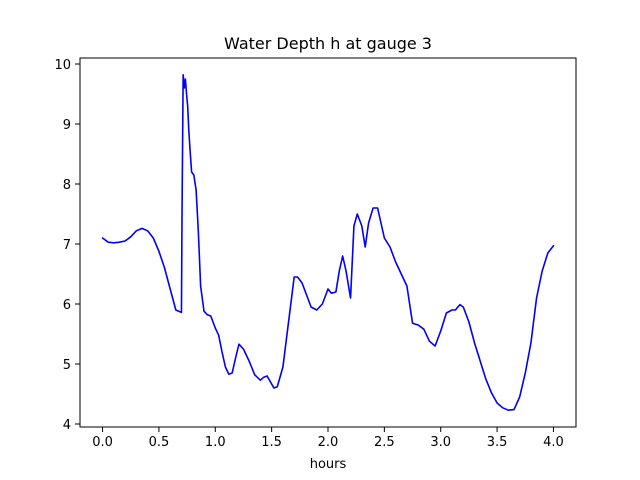 The image size is (640, 480). Describe the element at coordinates (440, 442) in the screenshot. I see `x-tick-label: 3.0` at that location.